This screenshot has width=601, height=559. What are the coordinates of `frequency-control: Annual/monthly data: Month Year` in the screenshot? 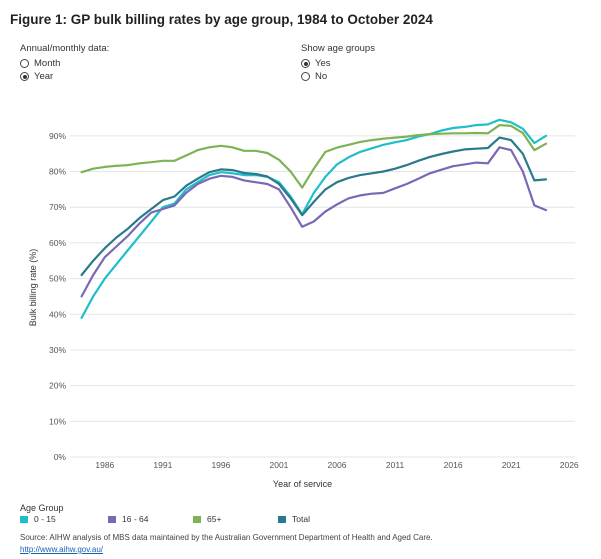 It's located at (64, 63).